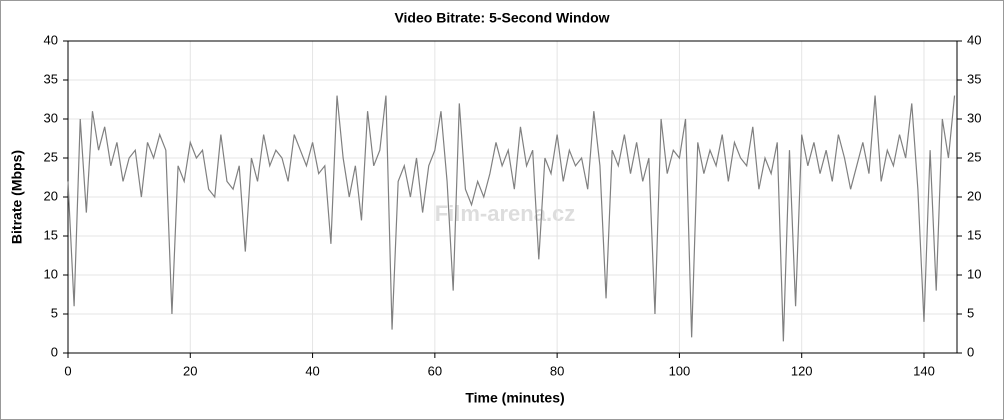 This screenshot has width=1004, height=420. Describe the element at coordinates (54, 312) in the screenshot. I see `y-tick-label: 5` at that location.